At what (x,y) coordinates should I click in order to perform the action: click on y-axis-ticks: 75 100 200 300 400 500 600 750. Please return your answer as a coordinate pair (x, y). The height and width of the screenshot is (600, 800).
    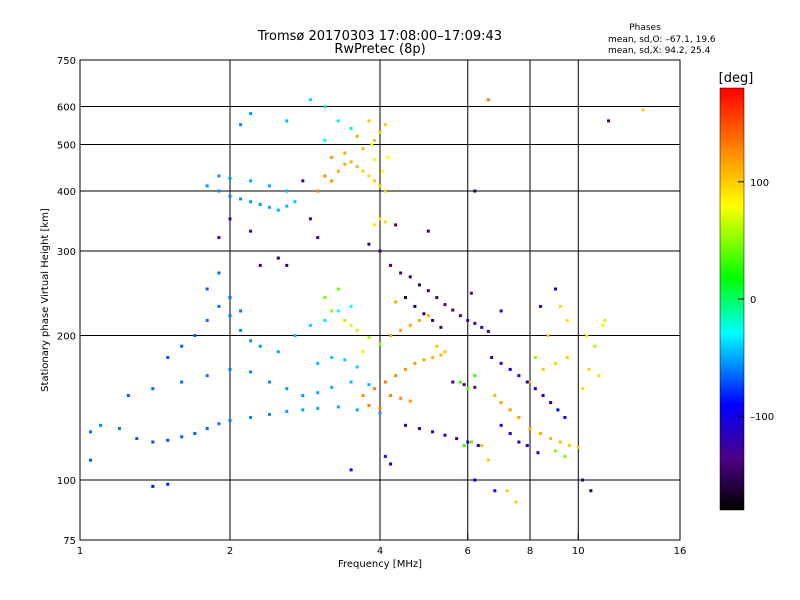
    Looking at the image, I should click on (71, 301).